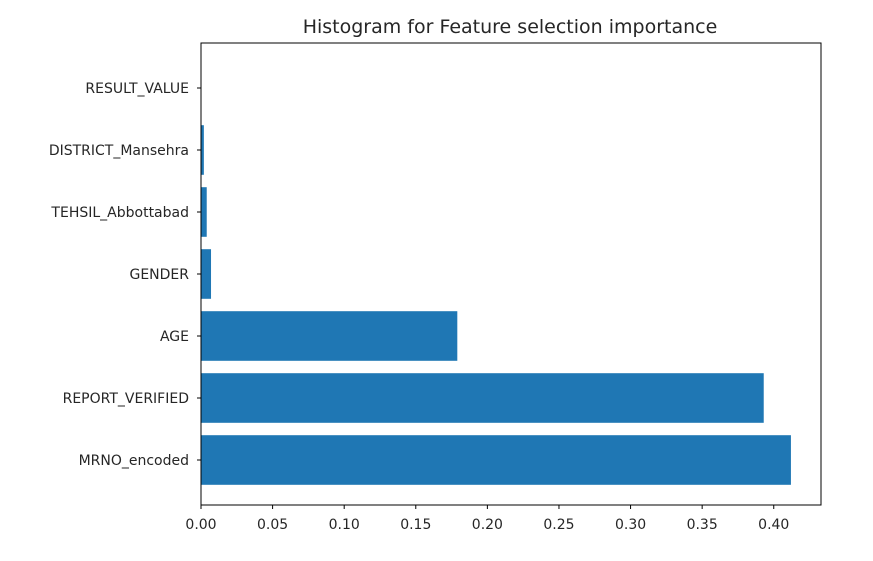 This screenshot has width=873, height=561. Describe the element at coordinates (200, 525) in the screenshot. I see `x-tick-label: 0.00` at that location.